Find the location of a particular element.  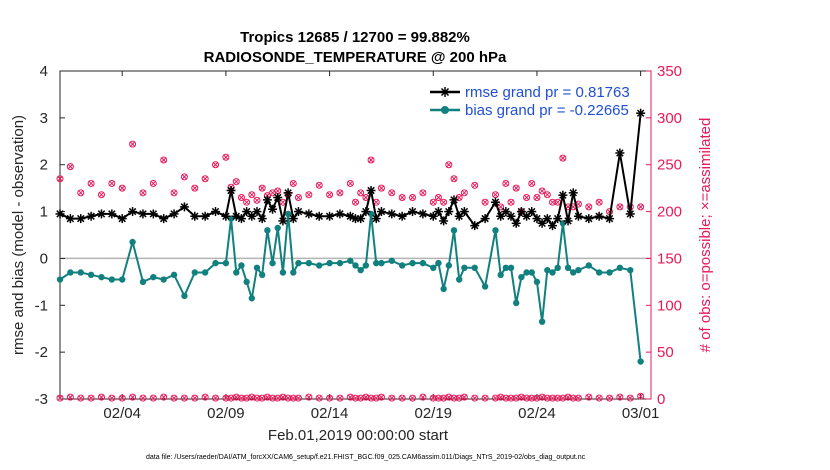

right-y-tick-label: 100 is located at coordinates (669, 305).